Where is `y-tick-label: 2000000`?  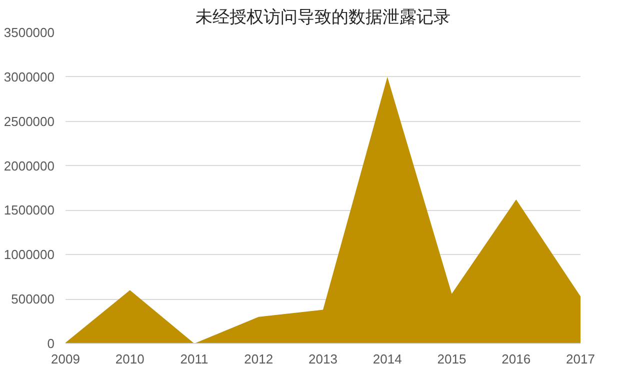 y-tick-label: 2000000 is located at coordinates (29, 166).